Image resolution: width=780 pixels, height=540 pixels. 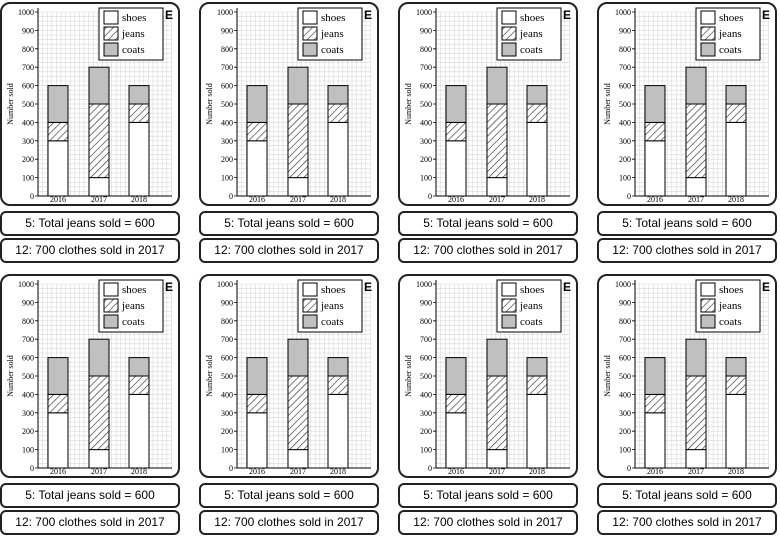 What do you see at coordinates (629, 468) in the screenshot?
I see `y-tick-label: 0` at bounding box center [629, 468].